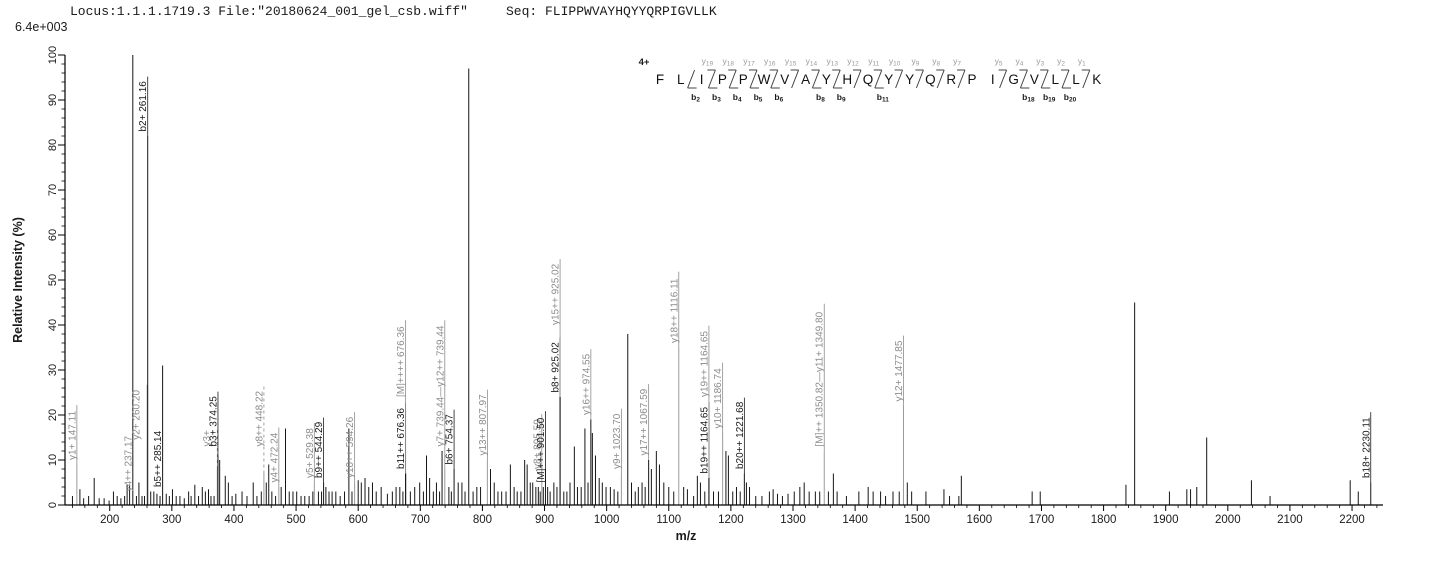 The image size is (1436, 562). I want to click on y-tick-label: 60, so click(53, 235).